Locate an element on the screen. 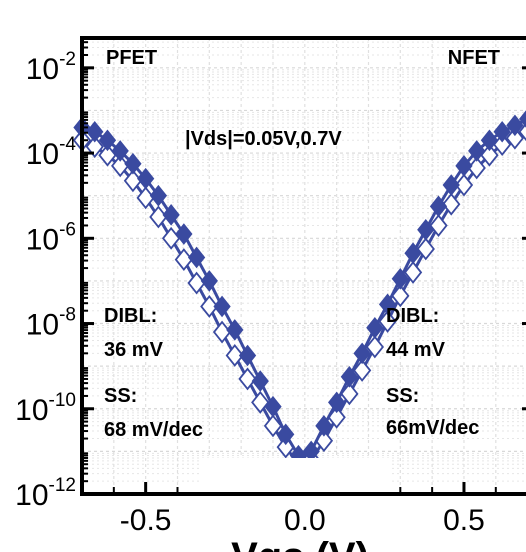 The image size is (526, 552). ss-left-value: 68 mV/dec is located at coordinates (153, 430).